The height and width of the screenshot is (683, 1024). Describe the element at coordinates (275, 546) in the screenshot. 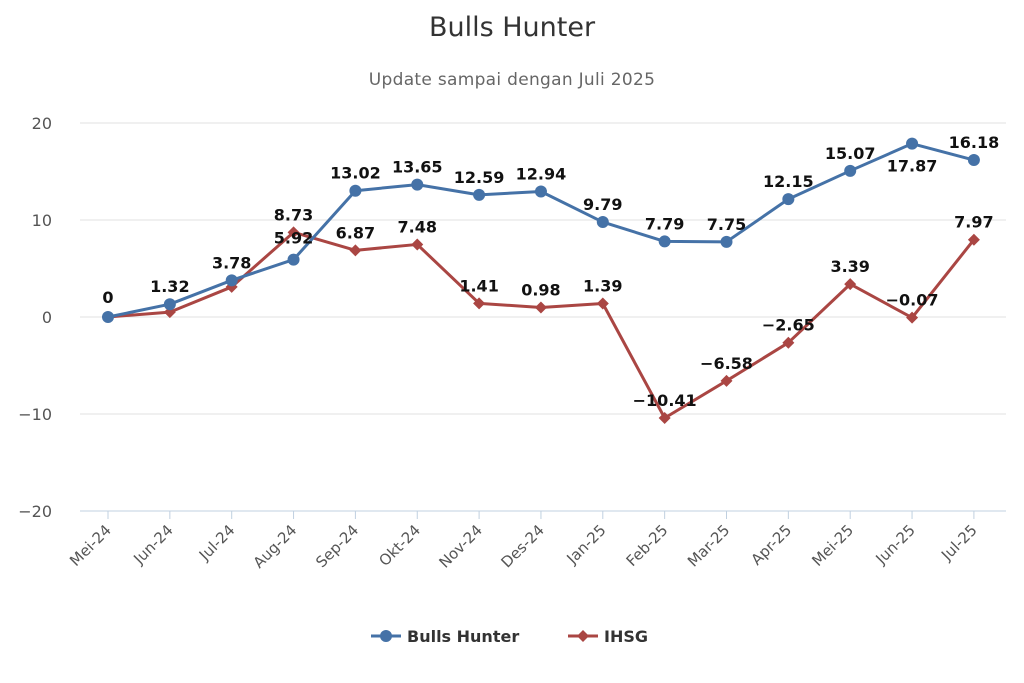

I see `x-tick-label: Aug-24` at that location.